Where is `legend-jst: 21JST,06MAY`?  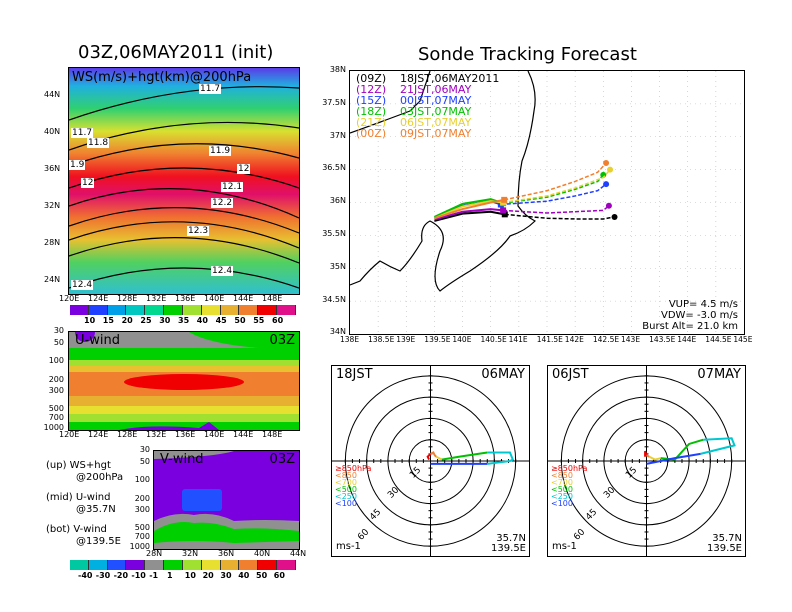 legend-jst: 21JST,06MAY is located at coordinates (436, 89).